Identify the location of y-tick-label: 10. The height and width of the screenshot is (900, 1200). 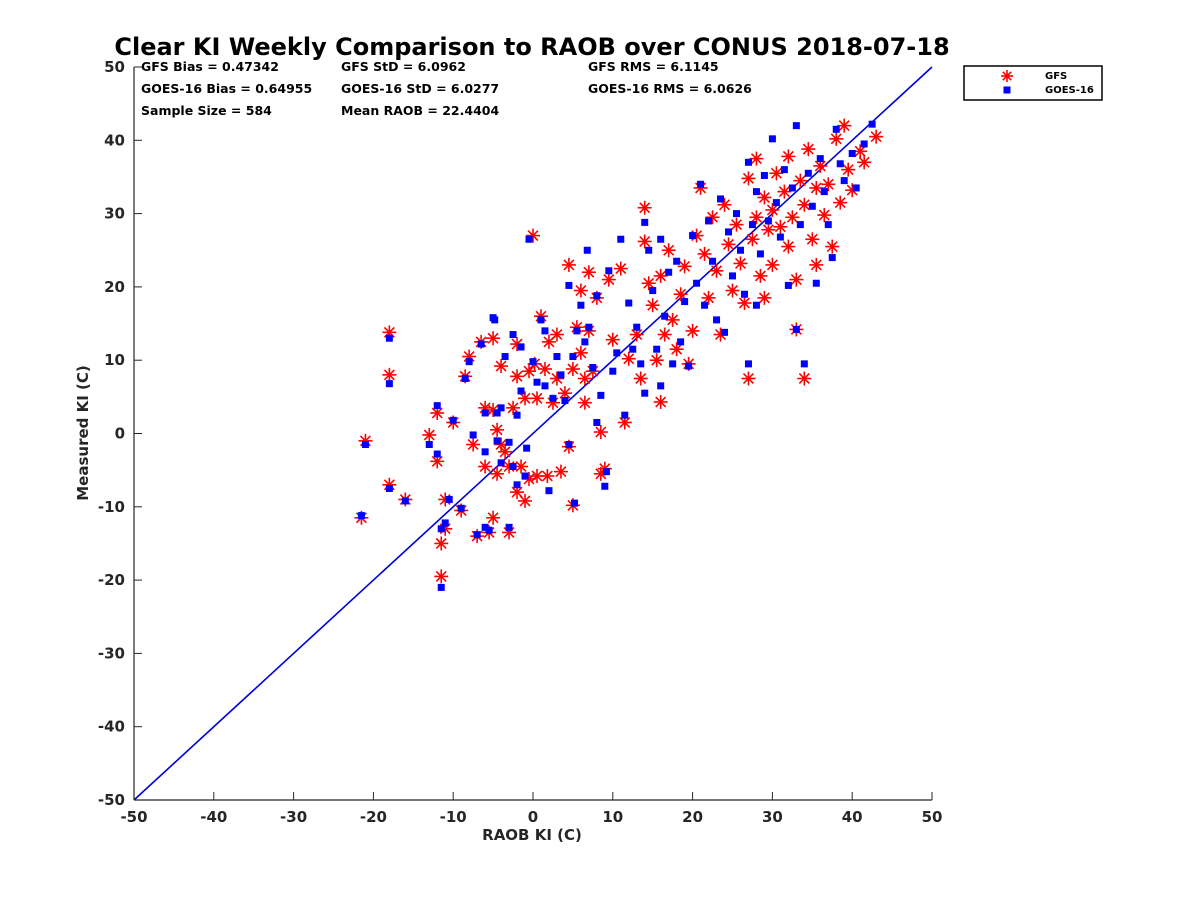
(114, 360).